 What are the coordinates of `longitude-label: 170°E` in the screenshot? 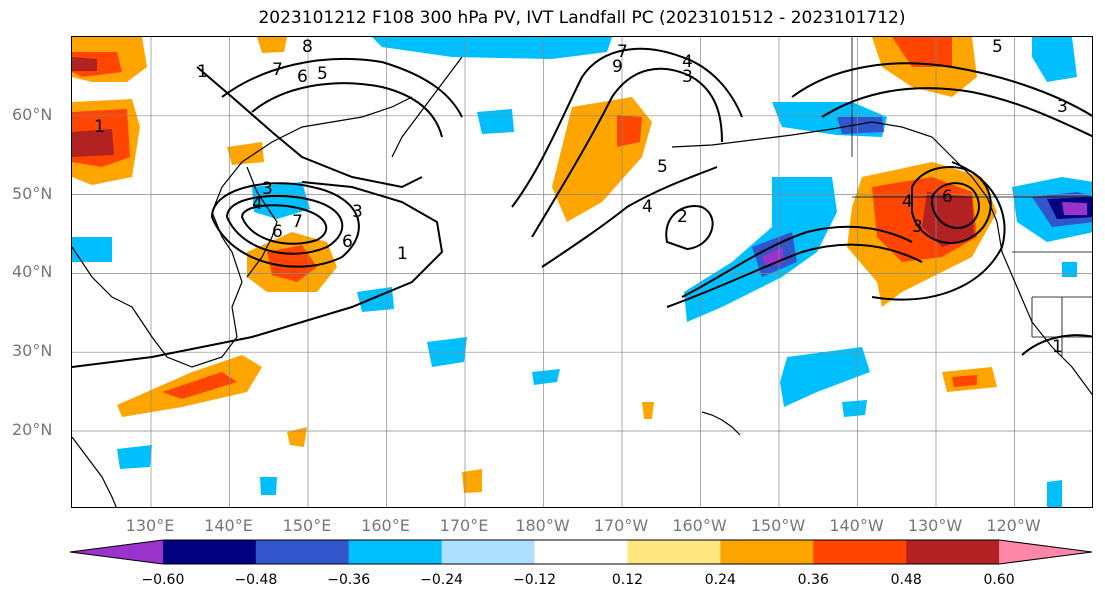 It's located at (464, 525).